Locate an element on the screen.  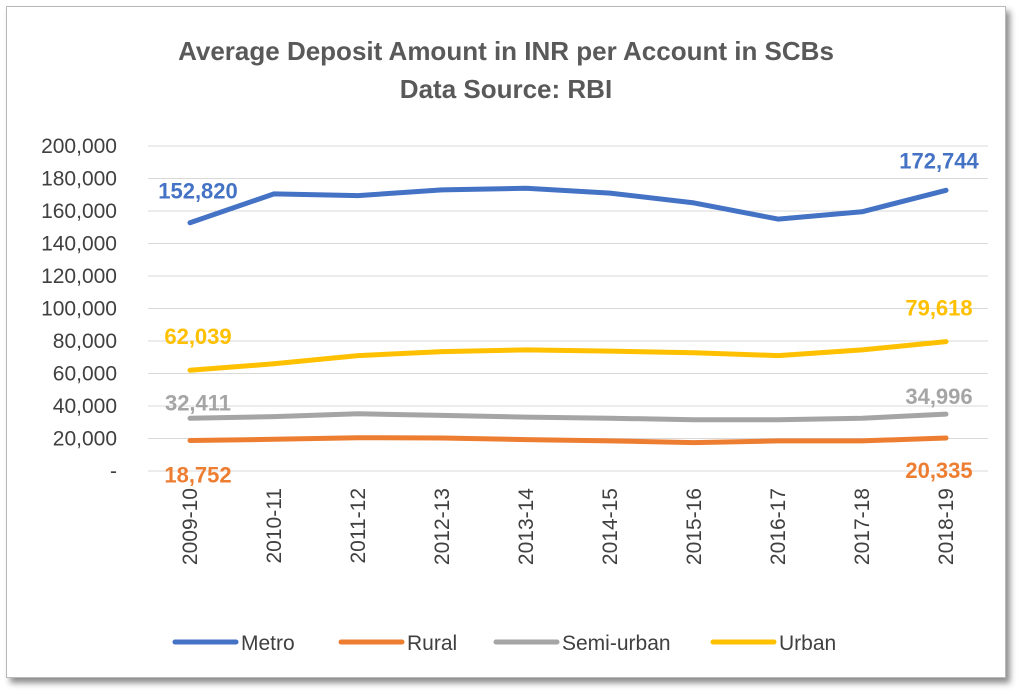
y-tick-label: 160,000 is located at coordinates (79, 211).